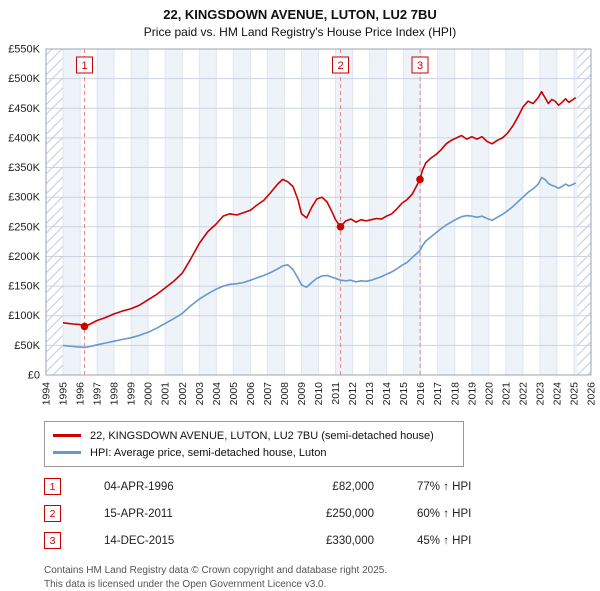 The height and width of the screenshot is (591, 600). I want to click on transaction-hpi-delta: 45% ↑ HPI, so click(487, 541).